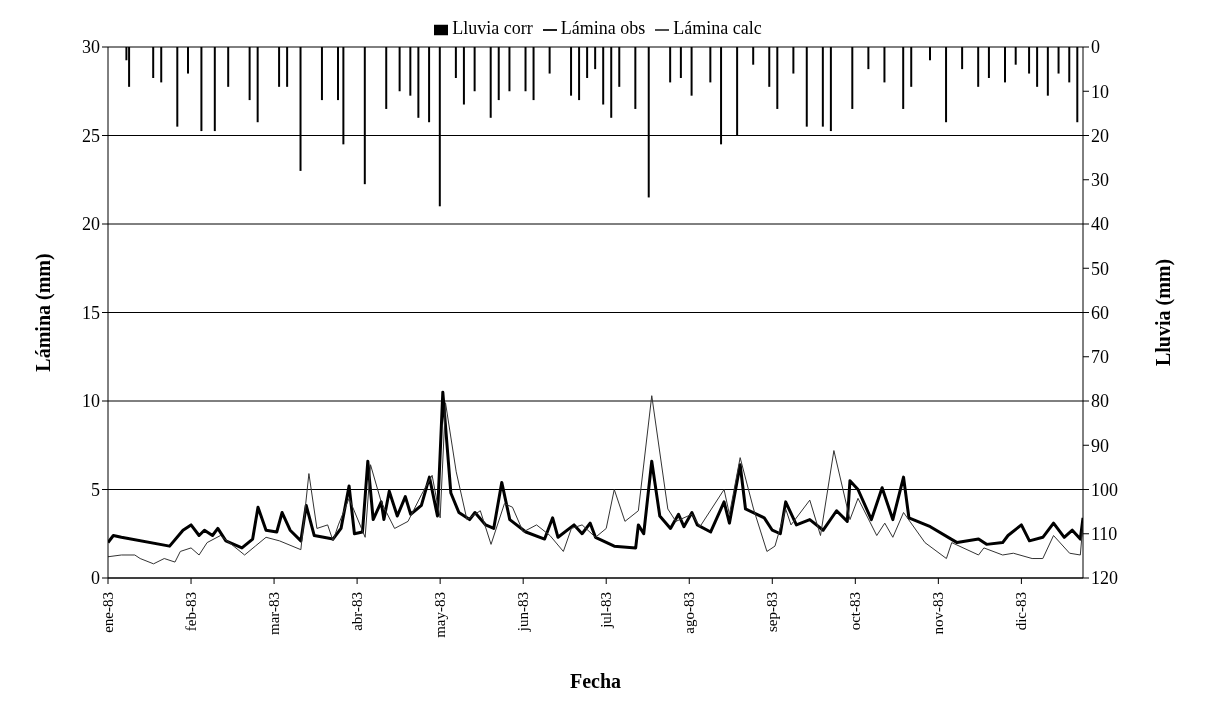 Image resolution: width=1209 pixels, height=712 pixels. What do you see at coordinates (108, 612) in the screenshot?
I see `x-tick-label: ene-83` at bounding box center [108, 612].